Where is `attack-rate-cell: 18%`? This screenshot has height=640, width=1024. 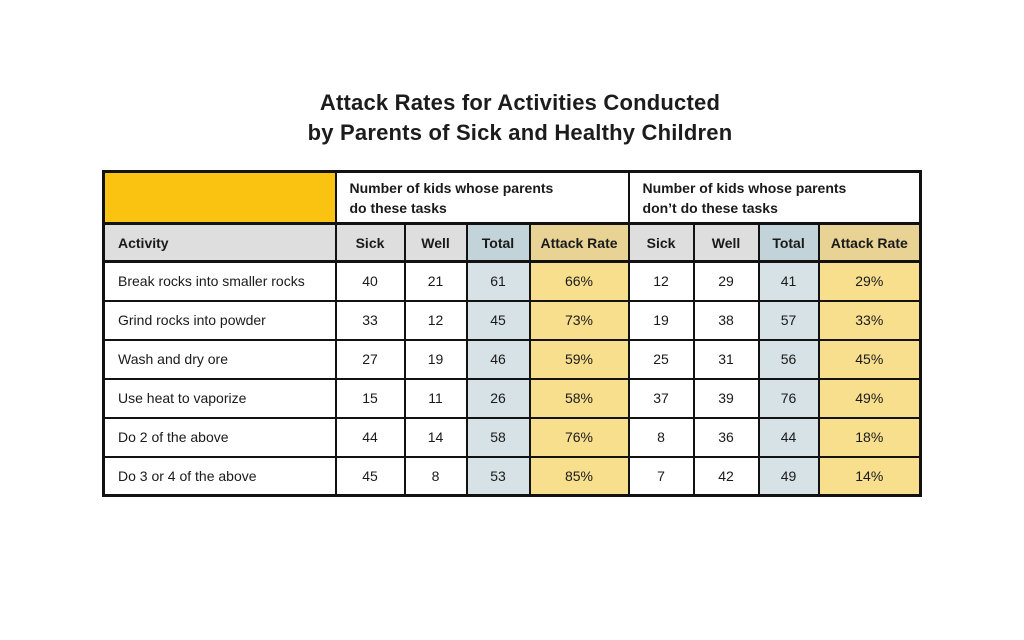 attack-rate-cell: 18% is located at coordinates (869, 437).